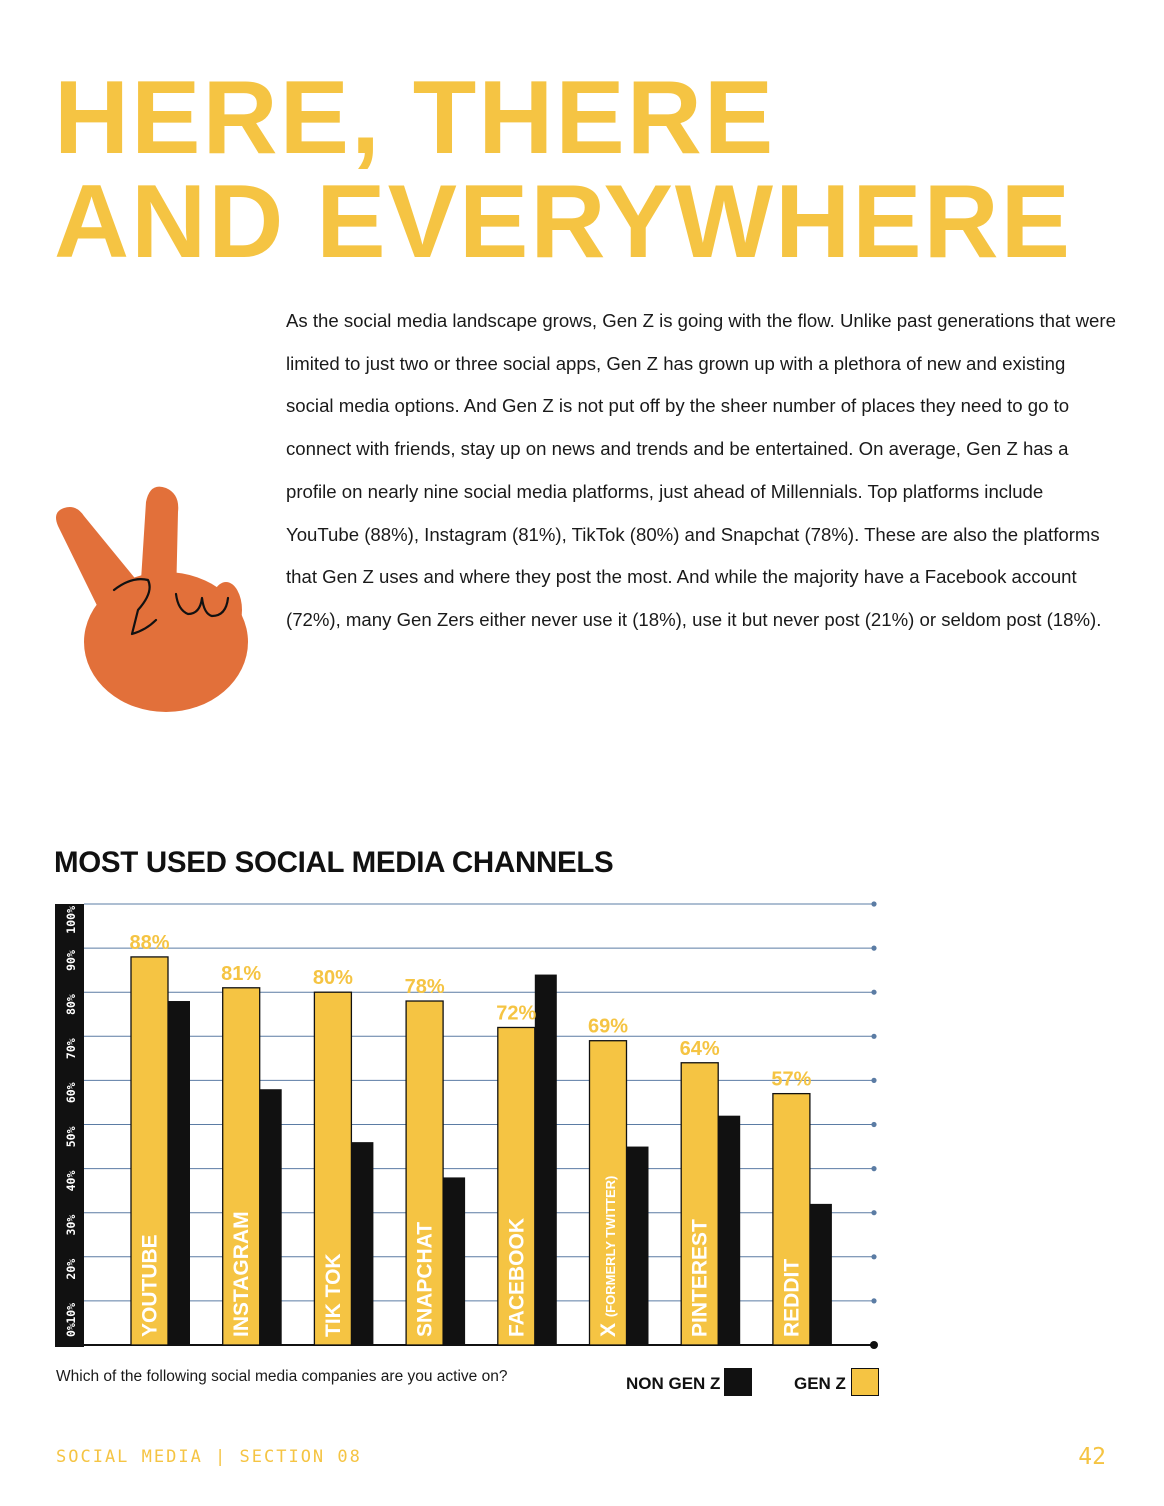 Image resolution: width=1164 pixels, height=1506 pixels. Describe the element at coordinates (1092, 1457) in the screenshot. I see `page-number: 42` at that location.